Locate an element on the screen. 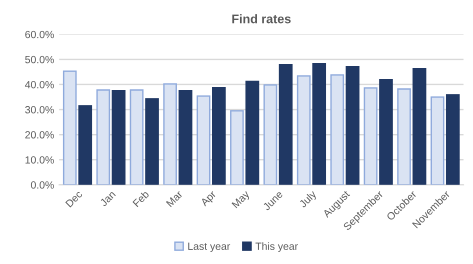  legend-label: This year is located at coordinates (276, 247).